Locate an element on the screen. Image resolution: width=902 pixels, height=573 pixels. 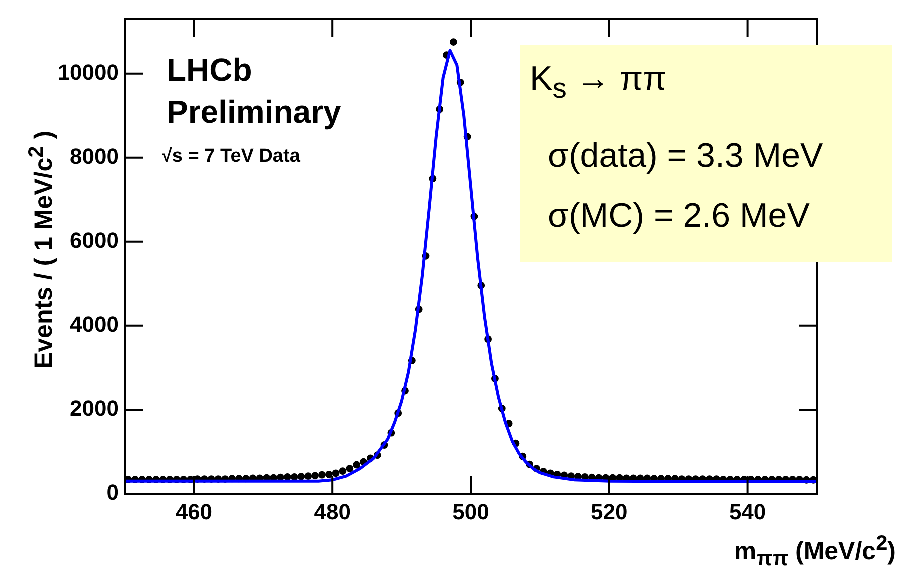
annotation: √s = 7 TeV Data is located at coordinates (231, 157).